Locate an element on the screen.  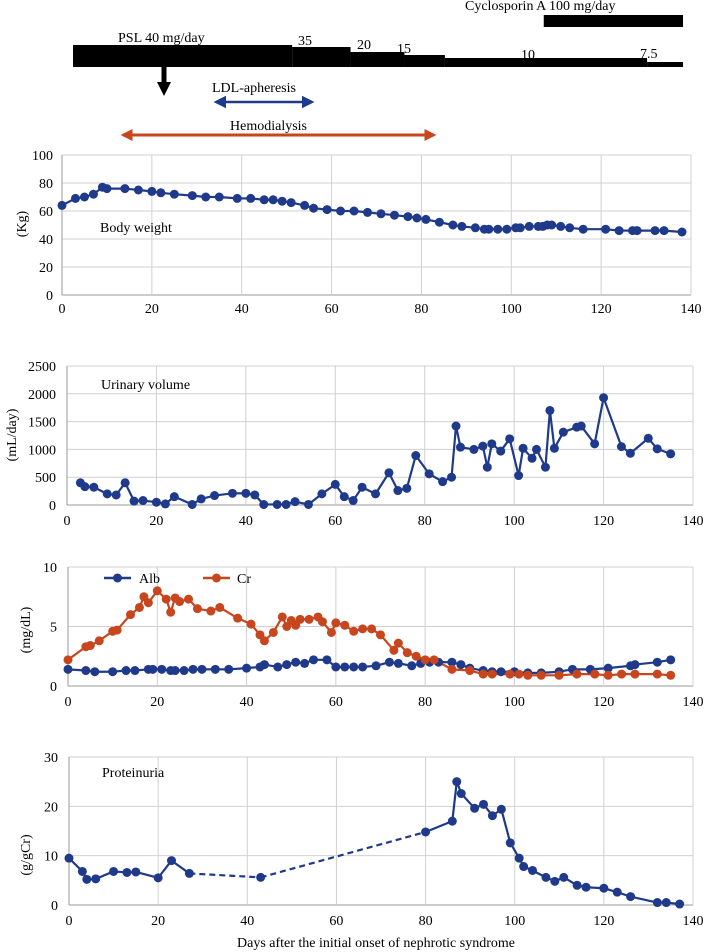
legend-cr-marker is located at coordinates (216, 578).